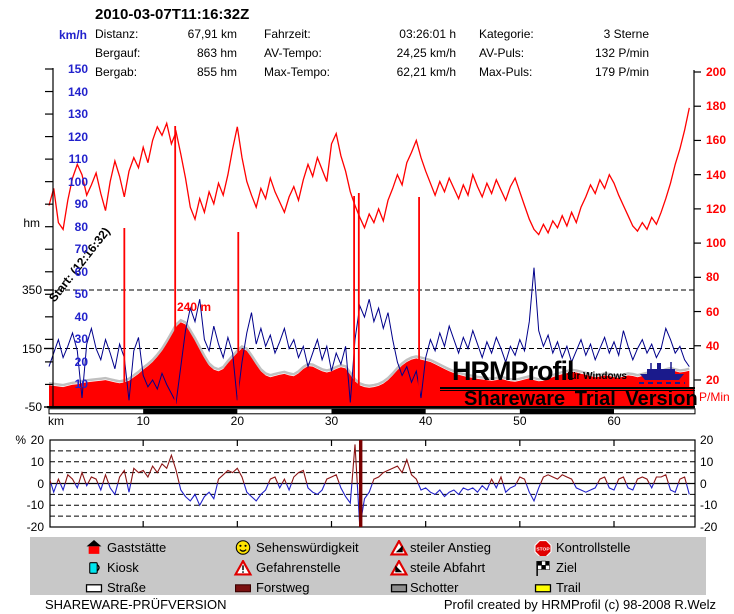 Image resolution: width=734 pixels, height=614 pixels. What do you see at coordinates (237, 421) in the screenshot?
I see `km-tick-label: 20` at bounding box center [237, 421].